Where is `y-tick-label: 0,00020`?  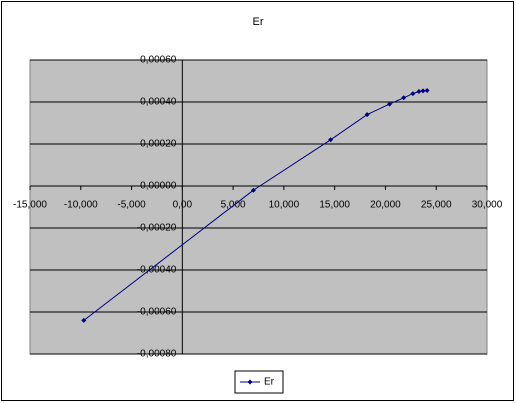
y-tick-label: 0,00020 is located at coordinates (158, 144).